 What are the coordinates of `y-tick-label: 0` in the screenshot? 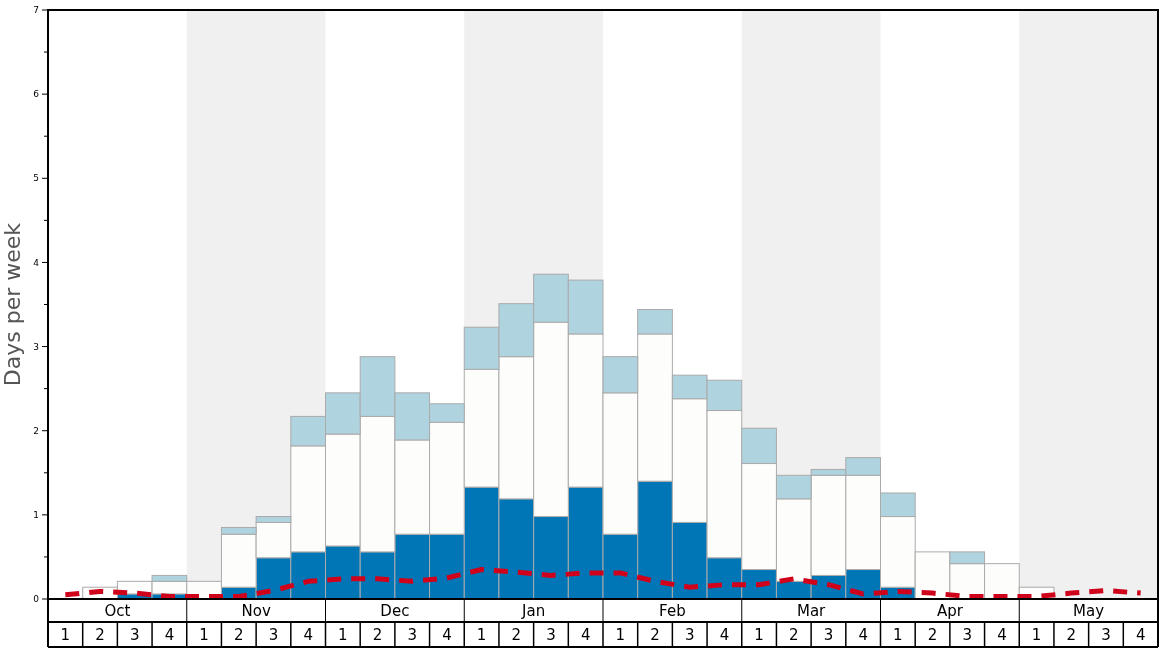 It's located at (36, 599).